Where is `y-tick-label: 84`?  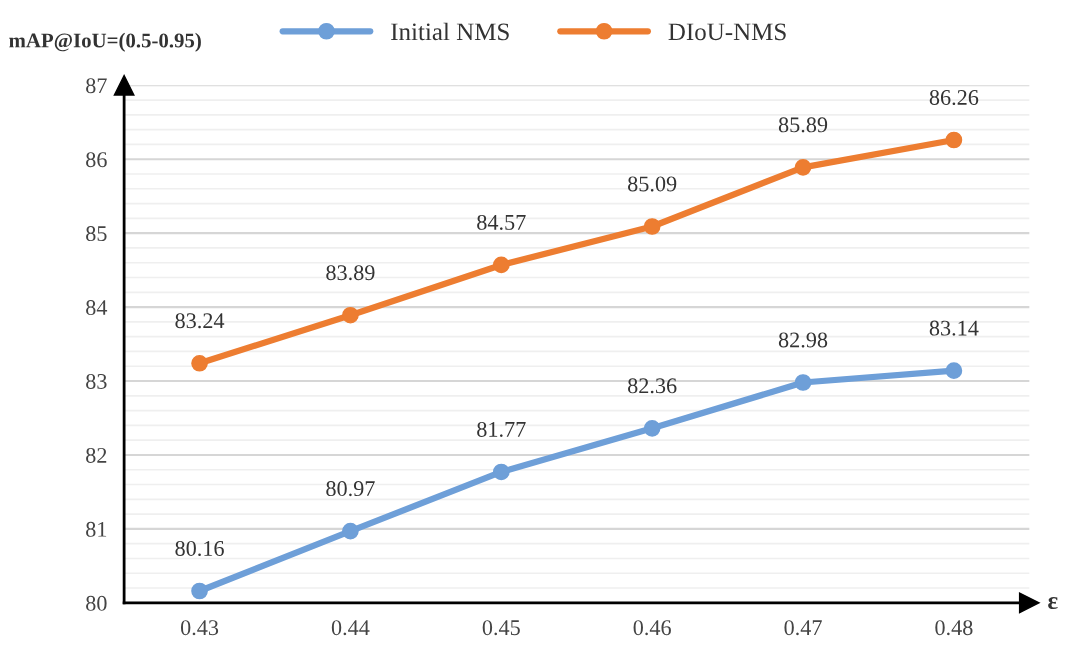
y-tick-label: 84 is located at coordinates (97, 308).